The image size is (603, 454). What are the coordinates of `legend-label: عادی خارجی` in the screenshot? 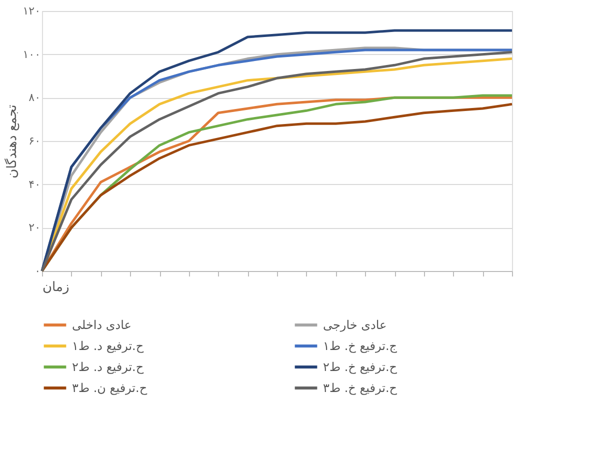 It's located at (355, 325).